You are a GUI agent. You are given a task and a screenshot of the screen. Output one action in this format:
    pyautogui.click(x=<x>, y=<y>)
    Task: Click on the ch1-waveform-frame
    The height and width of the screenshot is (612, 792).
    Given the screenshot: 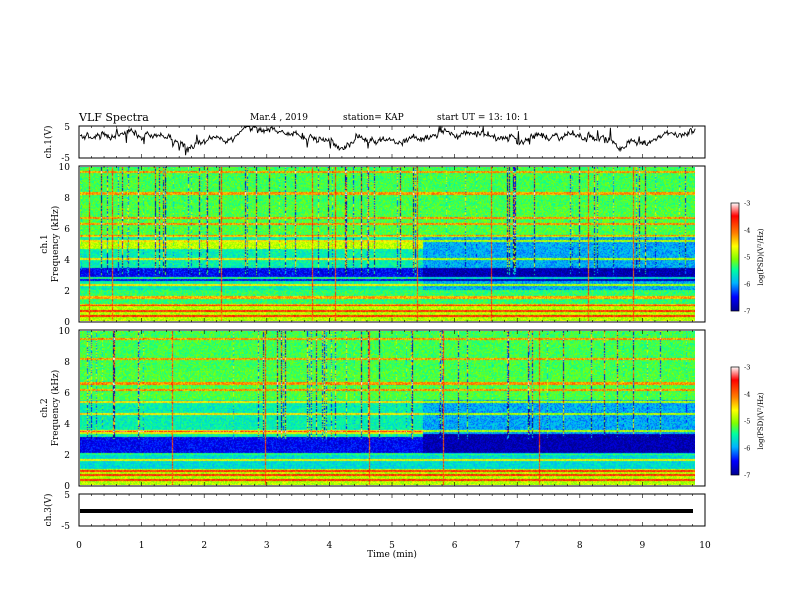 What is the action you would take?
    pyautogui.click(x=392, y=142)
    